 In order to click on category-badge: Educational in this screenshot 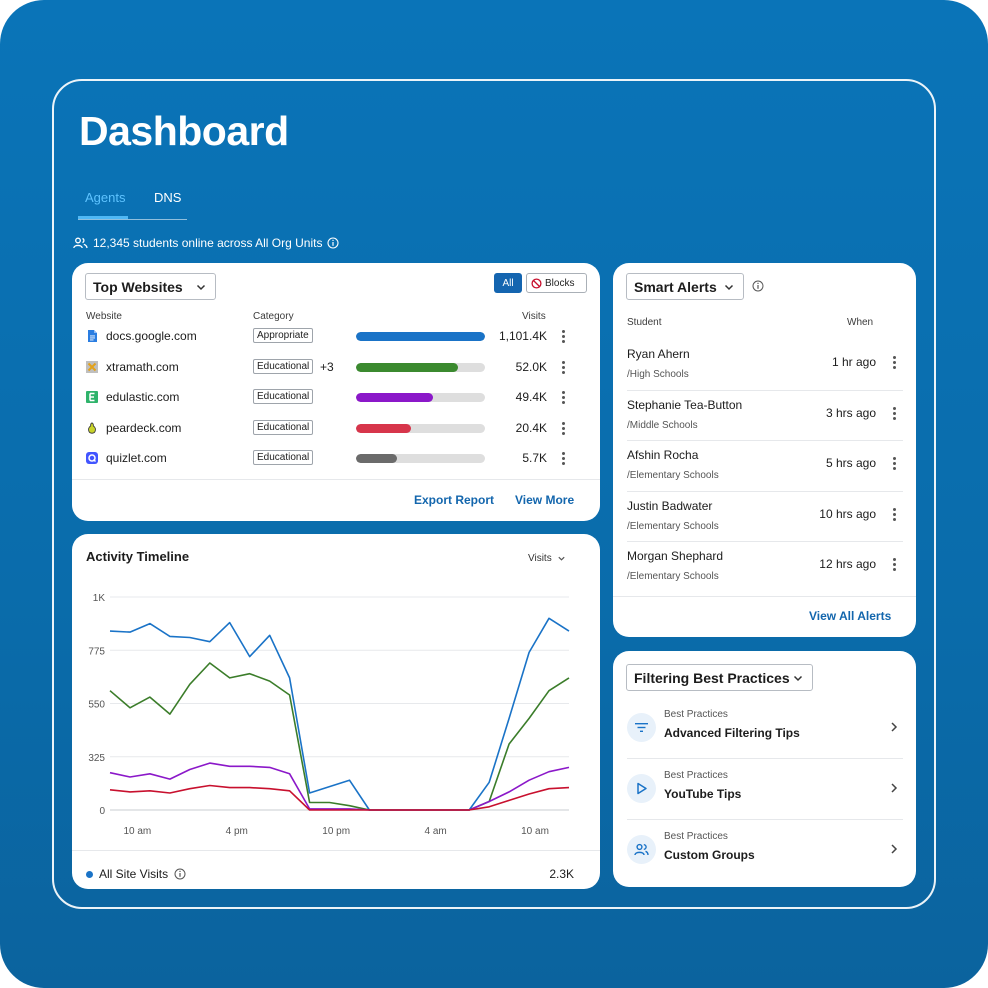, I will do `click(283, 396)`.